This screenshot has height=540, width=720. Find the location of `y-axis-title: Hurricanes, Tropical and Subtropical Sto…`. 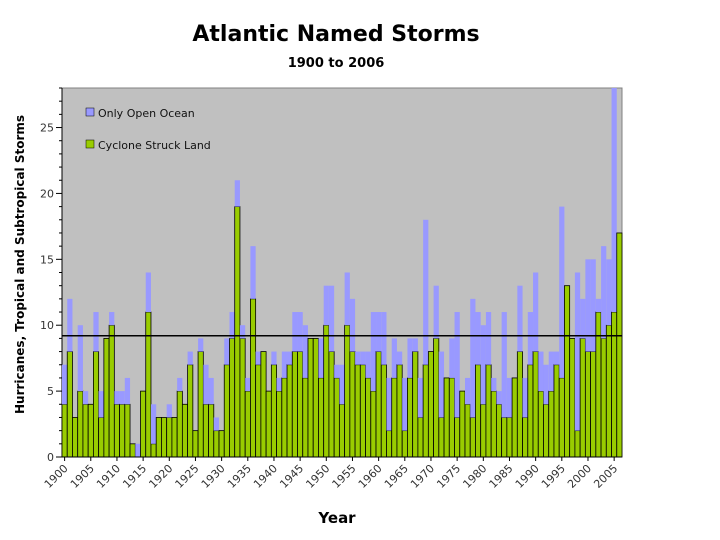

y-axis-title: Hurricanes, Tropical and Subtropical Sto… is located at coordinates (20, 264).